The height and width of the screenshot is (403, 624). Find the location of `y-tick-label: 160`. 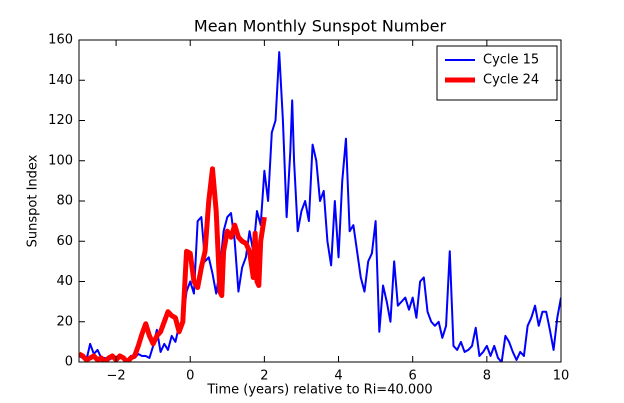

y-tick-label: 160 is located at coordinates (60, 40).